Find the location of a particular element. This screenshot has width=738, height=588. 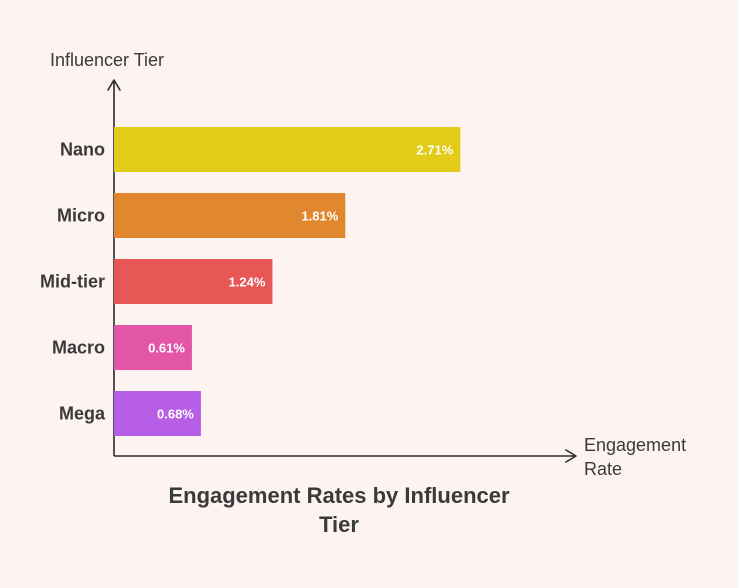

category-tick-label: Nano is located at coordinates (82, 150).